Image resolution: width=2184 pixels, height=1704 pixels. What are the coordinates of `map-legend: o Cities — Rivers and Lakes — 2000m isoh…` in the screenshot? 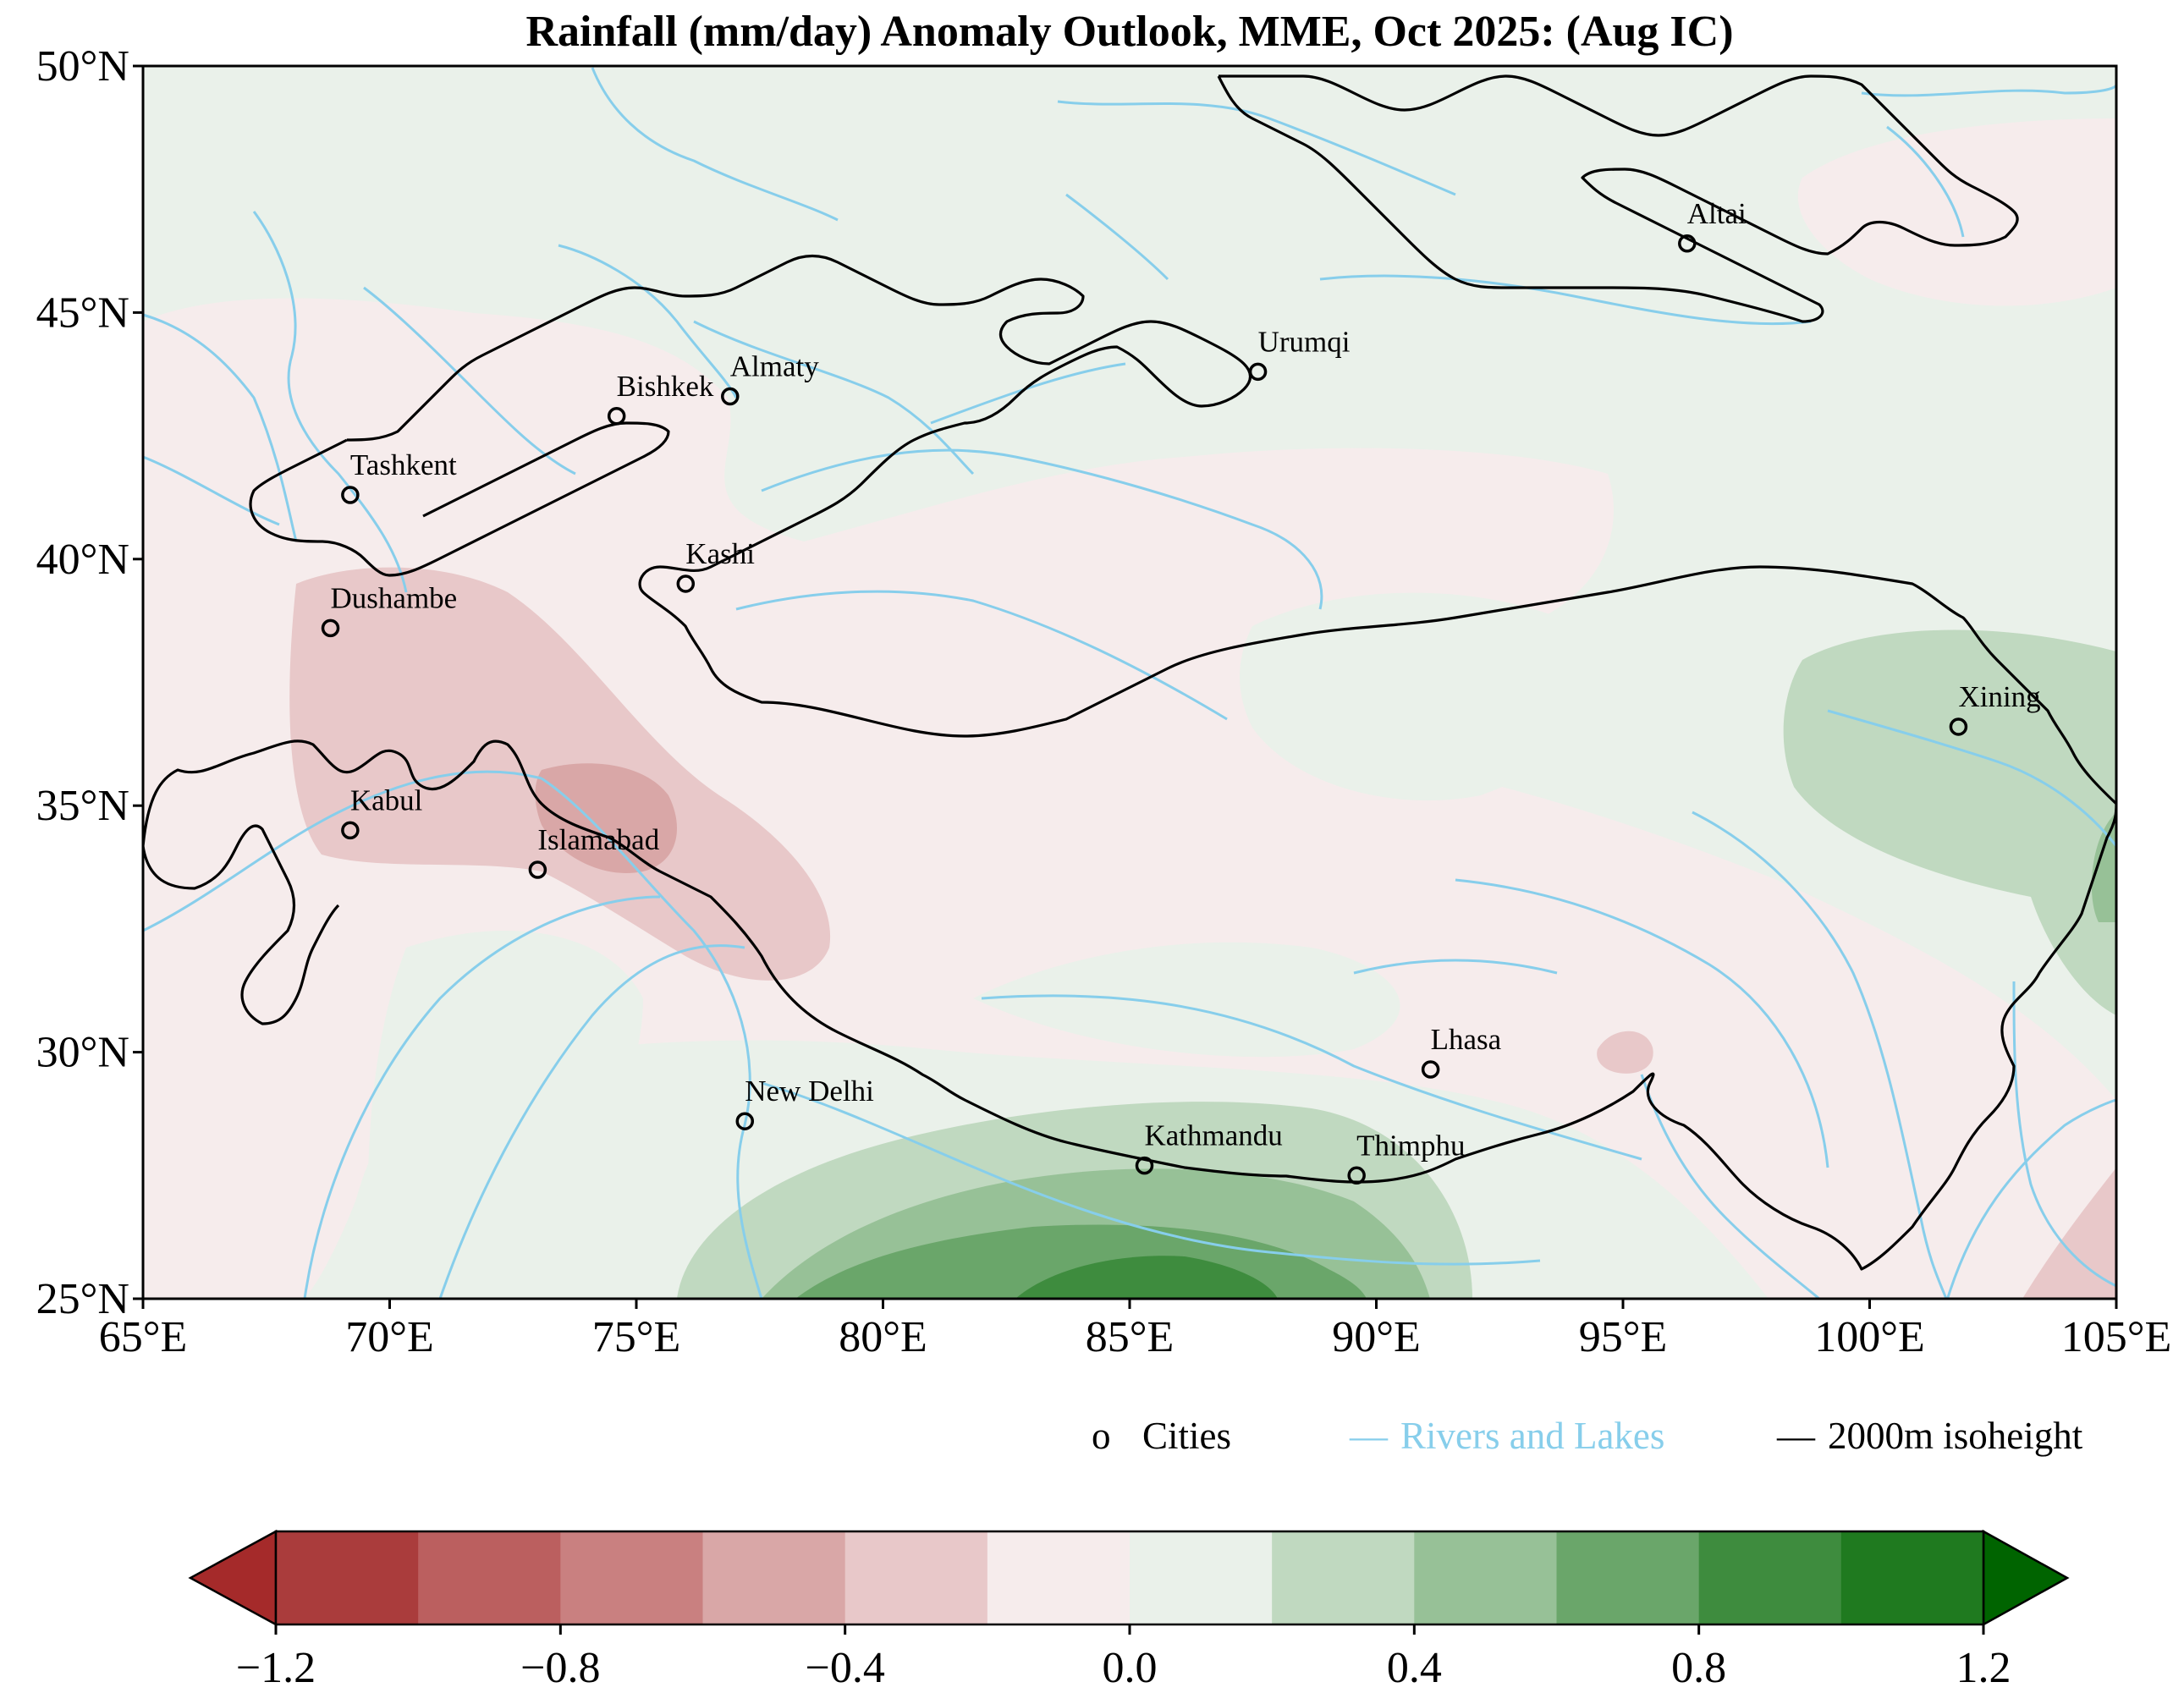 It's located at (1587, 1436).